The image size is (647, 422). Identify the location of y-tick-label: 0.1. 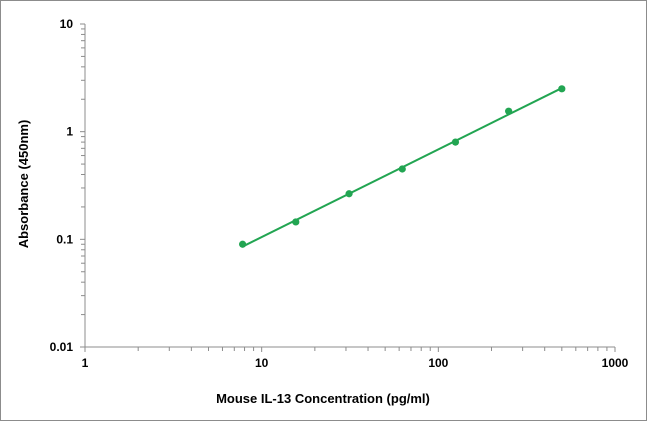
(64, 239).